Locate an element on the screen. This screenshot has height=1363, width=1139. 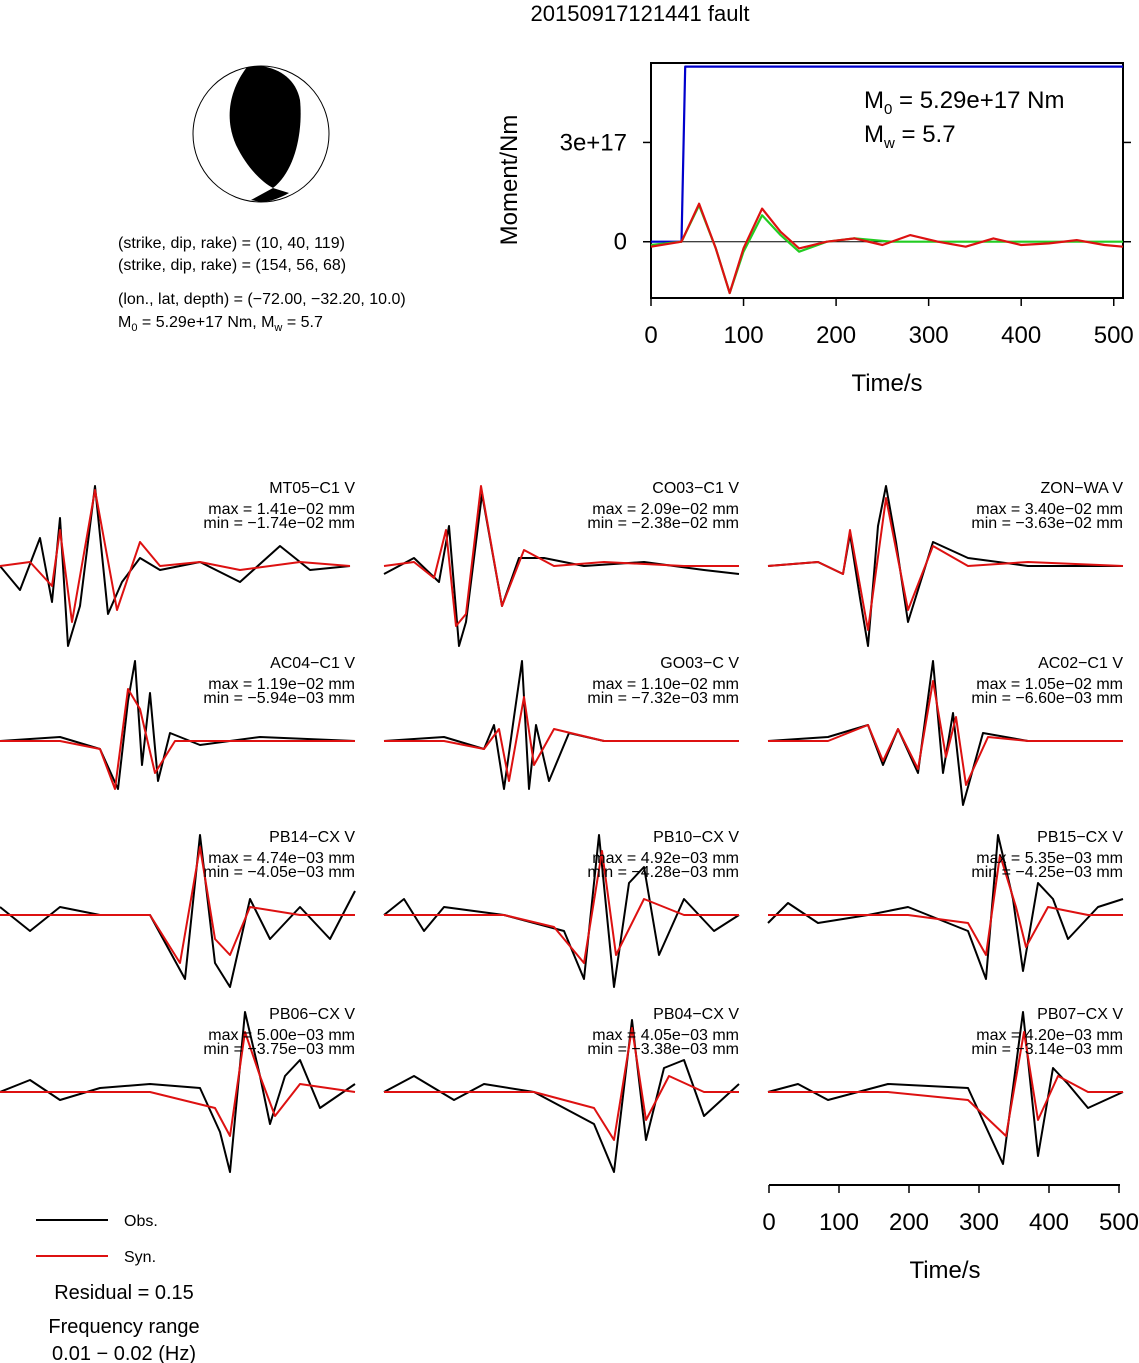
station-min: min = −6.60e−03 mm is located at coordinates (1047, 698).